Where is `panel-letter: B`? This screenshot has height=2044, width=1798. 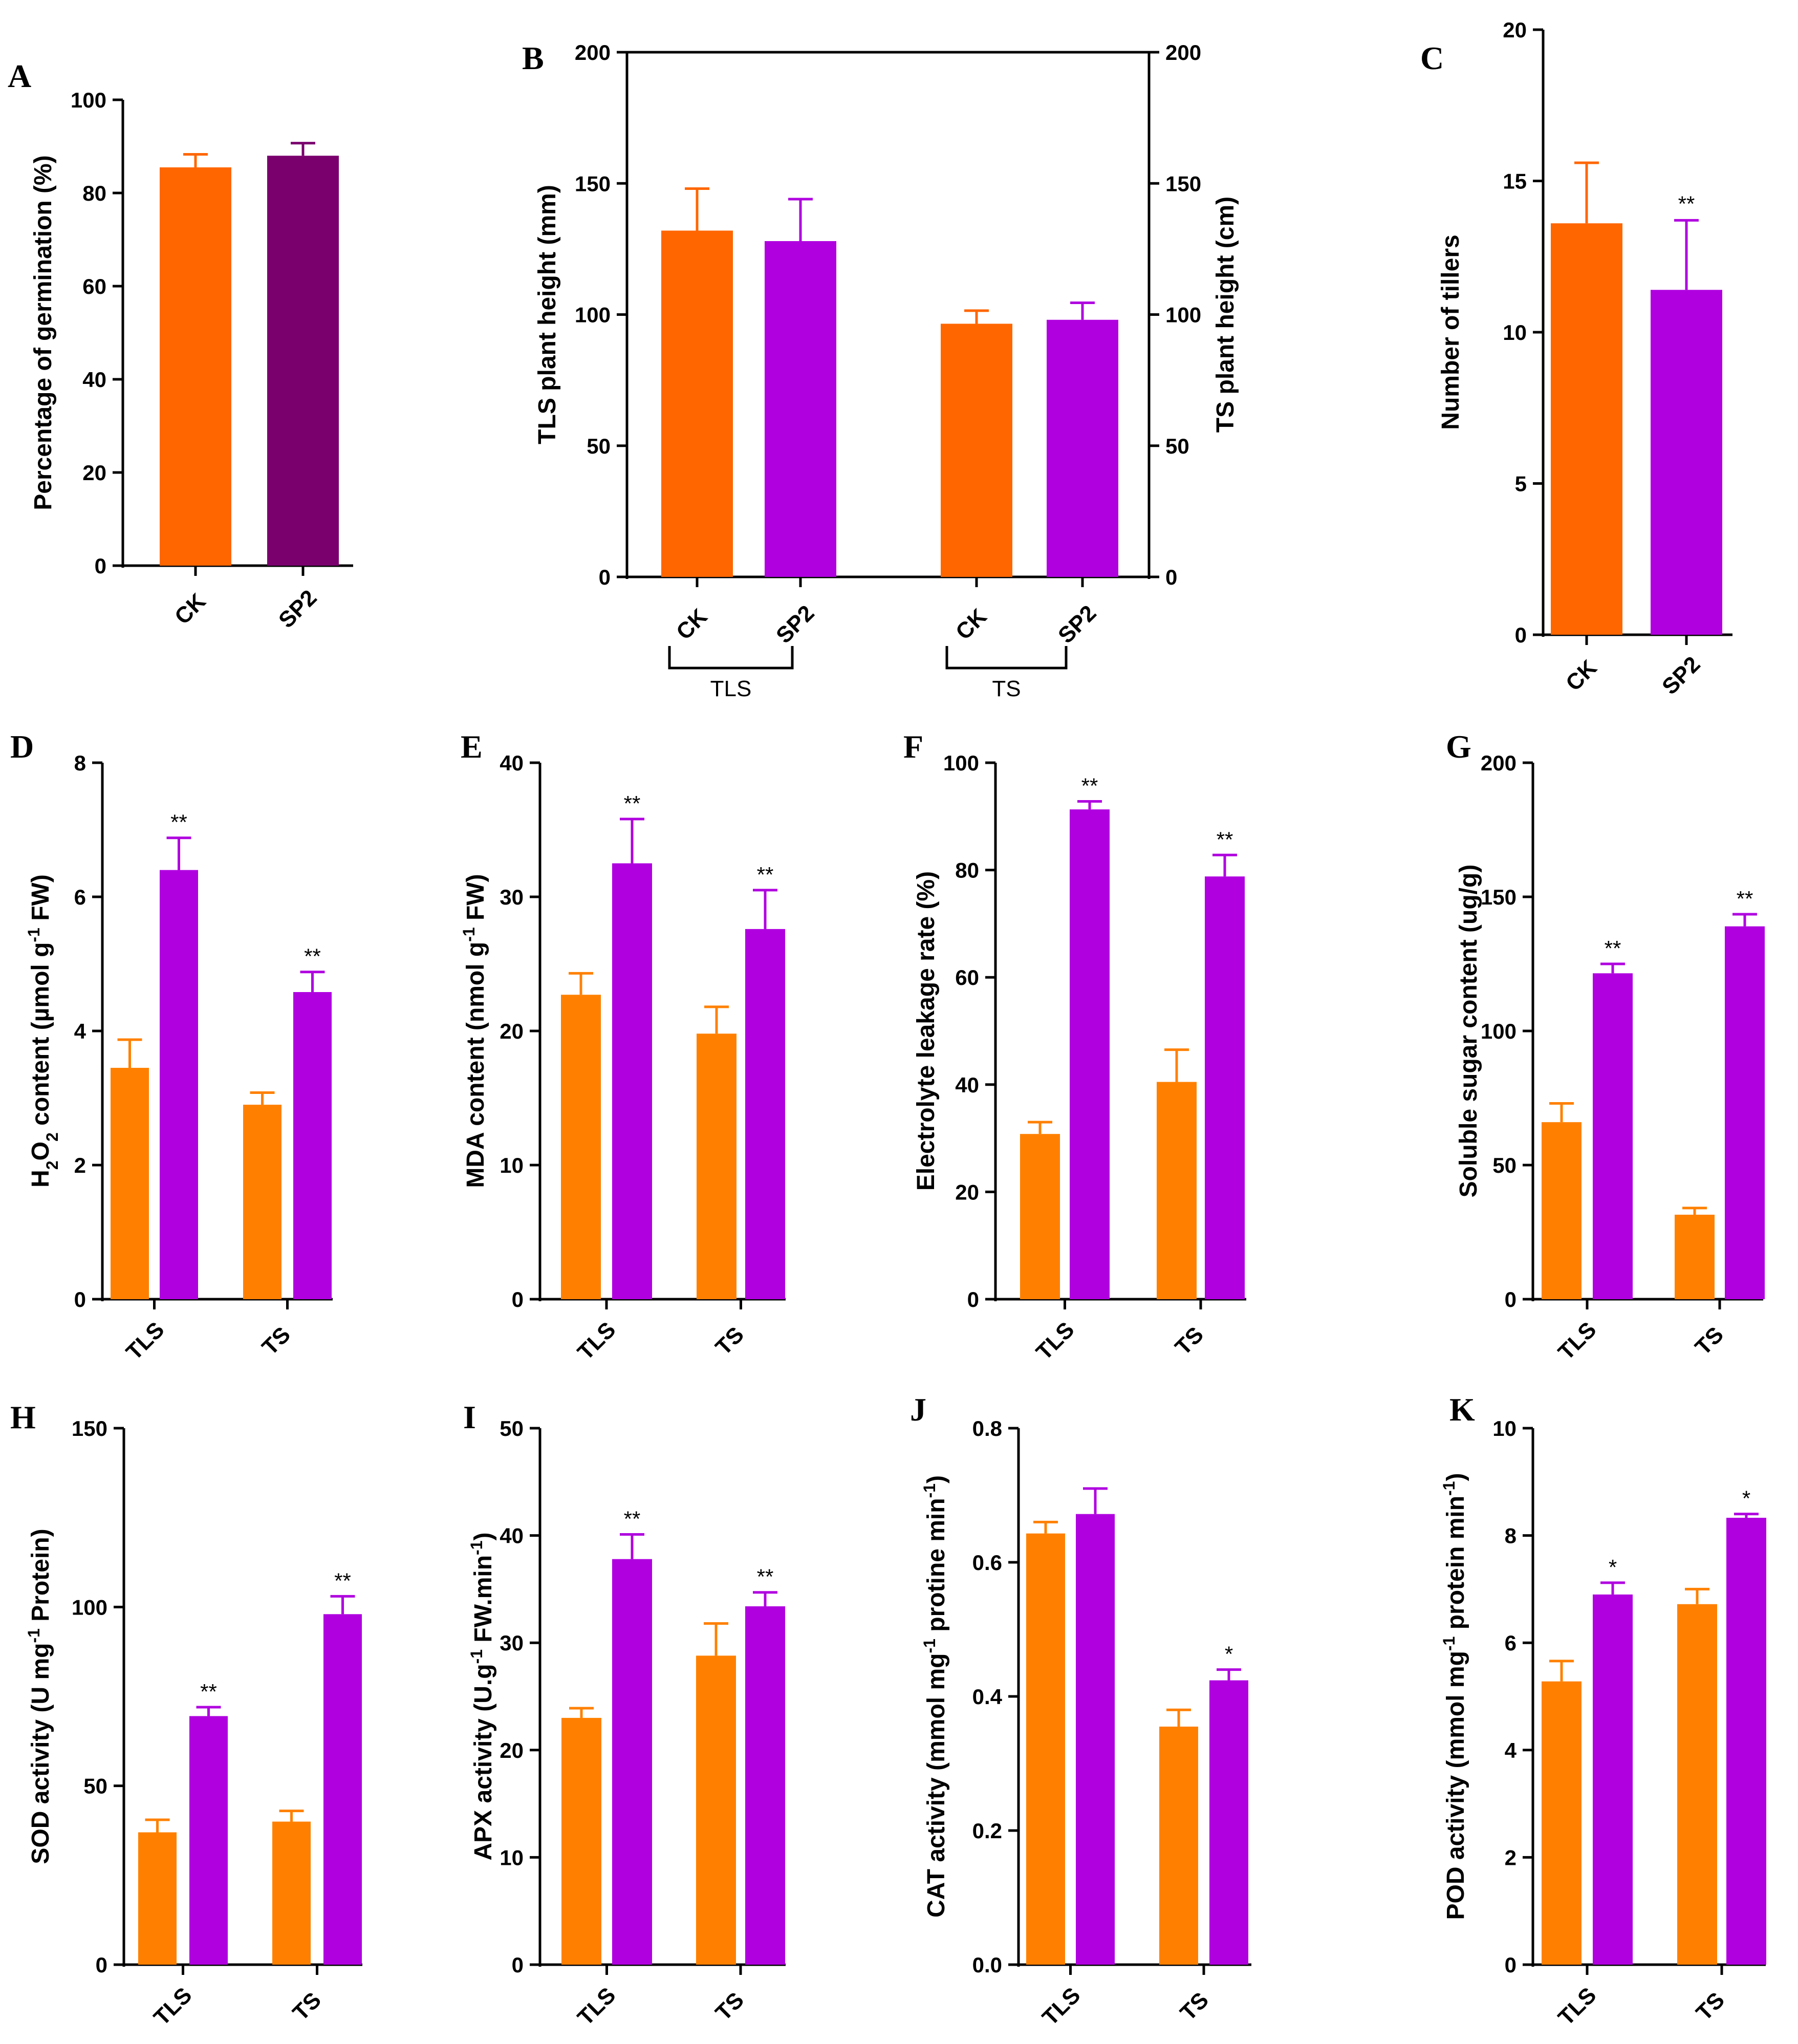 panel-letter: B is located at coordinates (533, 58).